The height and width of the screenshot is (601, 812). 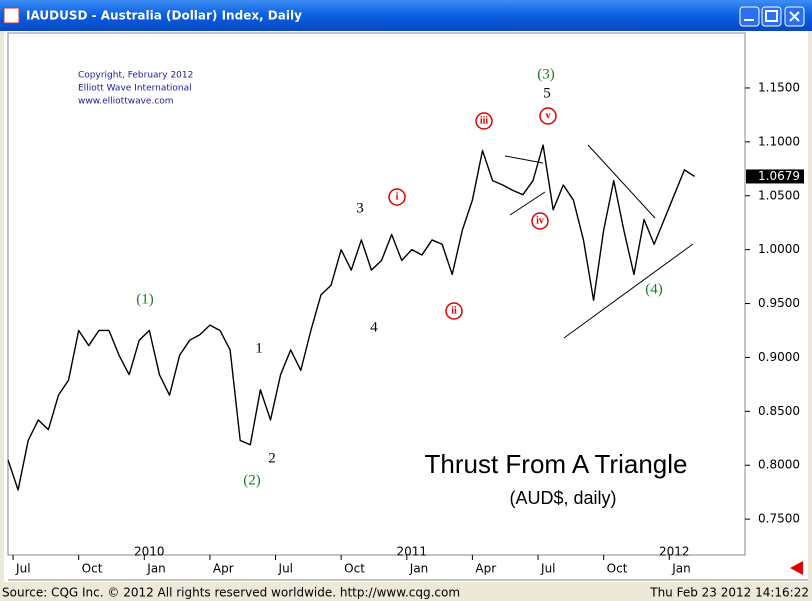 What do you see at coordinates (599, 241) in the screenshot?
I see `trendlines` at bounding box center [599, 241].